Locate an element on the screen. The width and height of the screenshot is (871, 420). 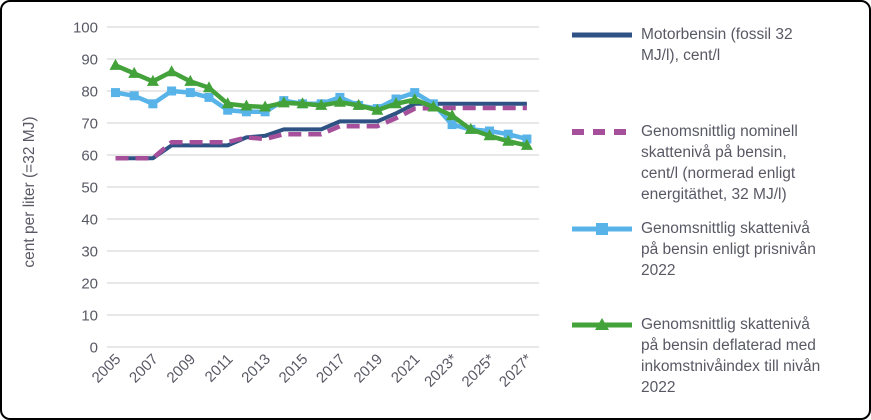
svg-text: 60 is located at coordinates (89, 156).